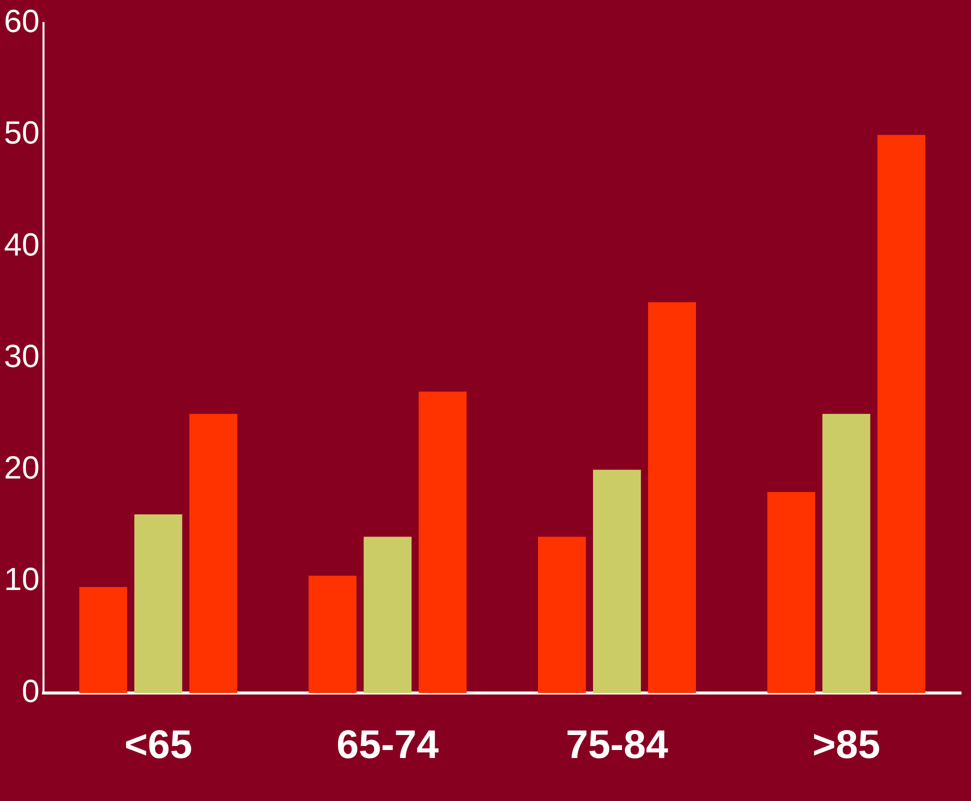 The width and height of the screenshot is (971, 801). Describe the element at coordinates (388, 745) in the screenshot. I see `x-tick-label: 65-74` at that location.